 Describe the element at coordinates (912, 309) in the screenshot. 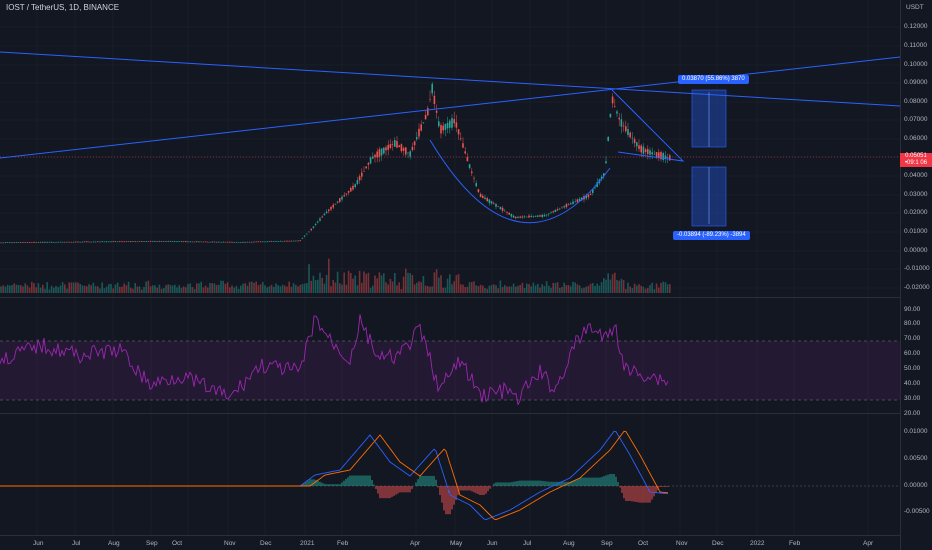

I see `rsi-axis-label: 90.00` at that location.